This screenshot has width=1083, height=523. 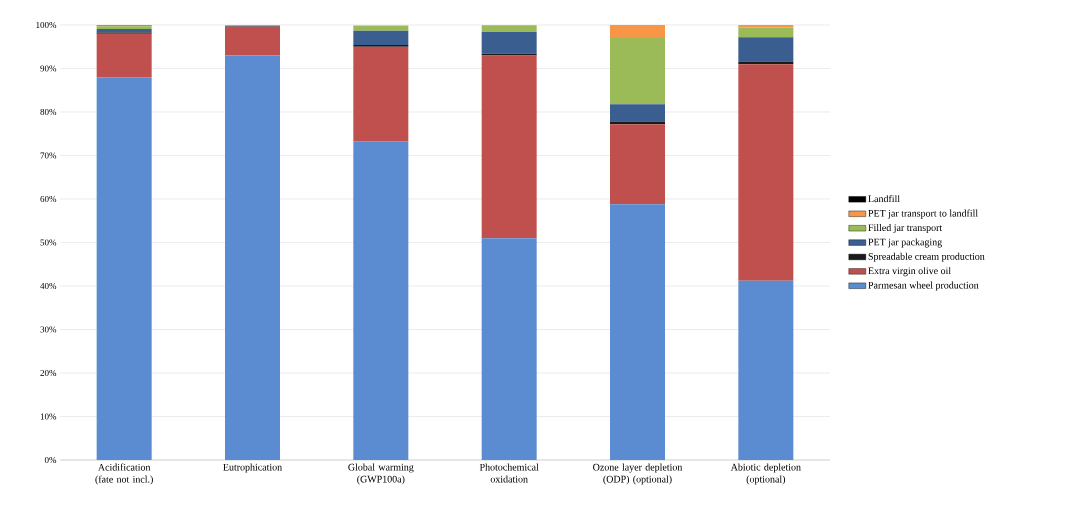 I want to click on y-tick-label: 0%, so click(x=50, y=460).